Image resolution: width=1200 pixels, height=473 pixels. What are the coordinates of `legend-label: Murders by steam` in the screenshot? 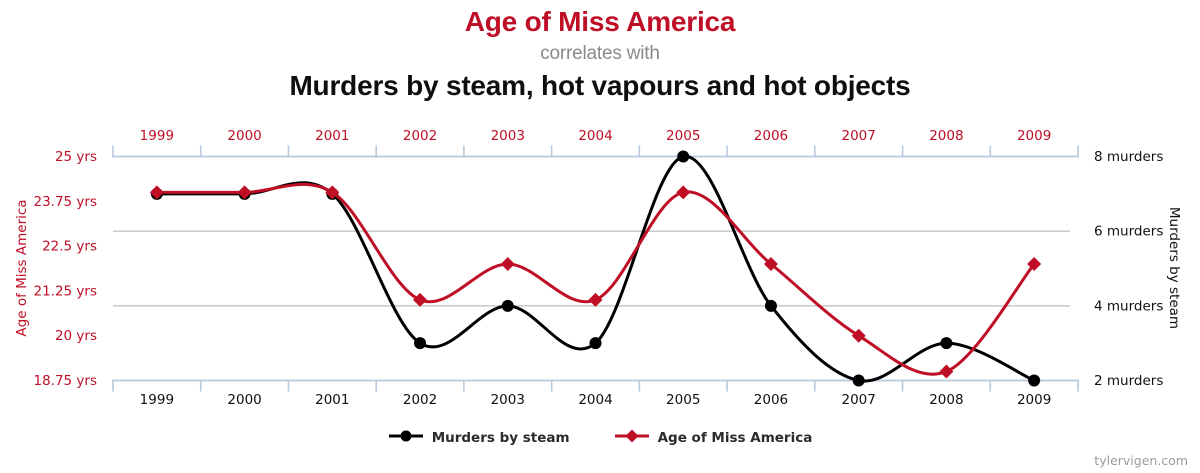 It's located at (500, 438).